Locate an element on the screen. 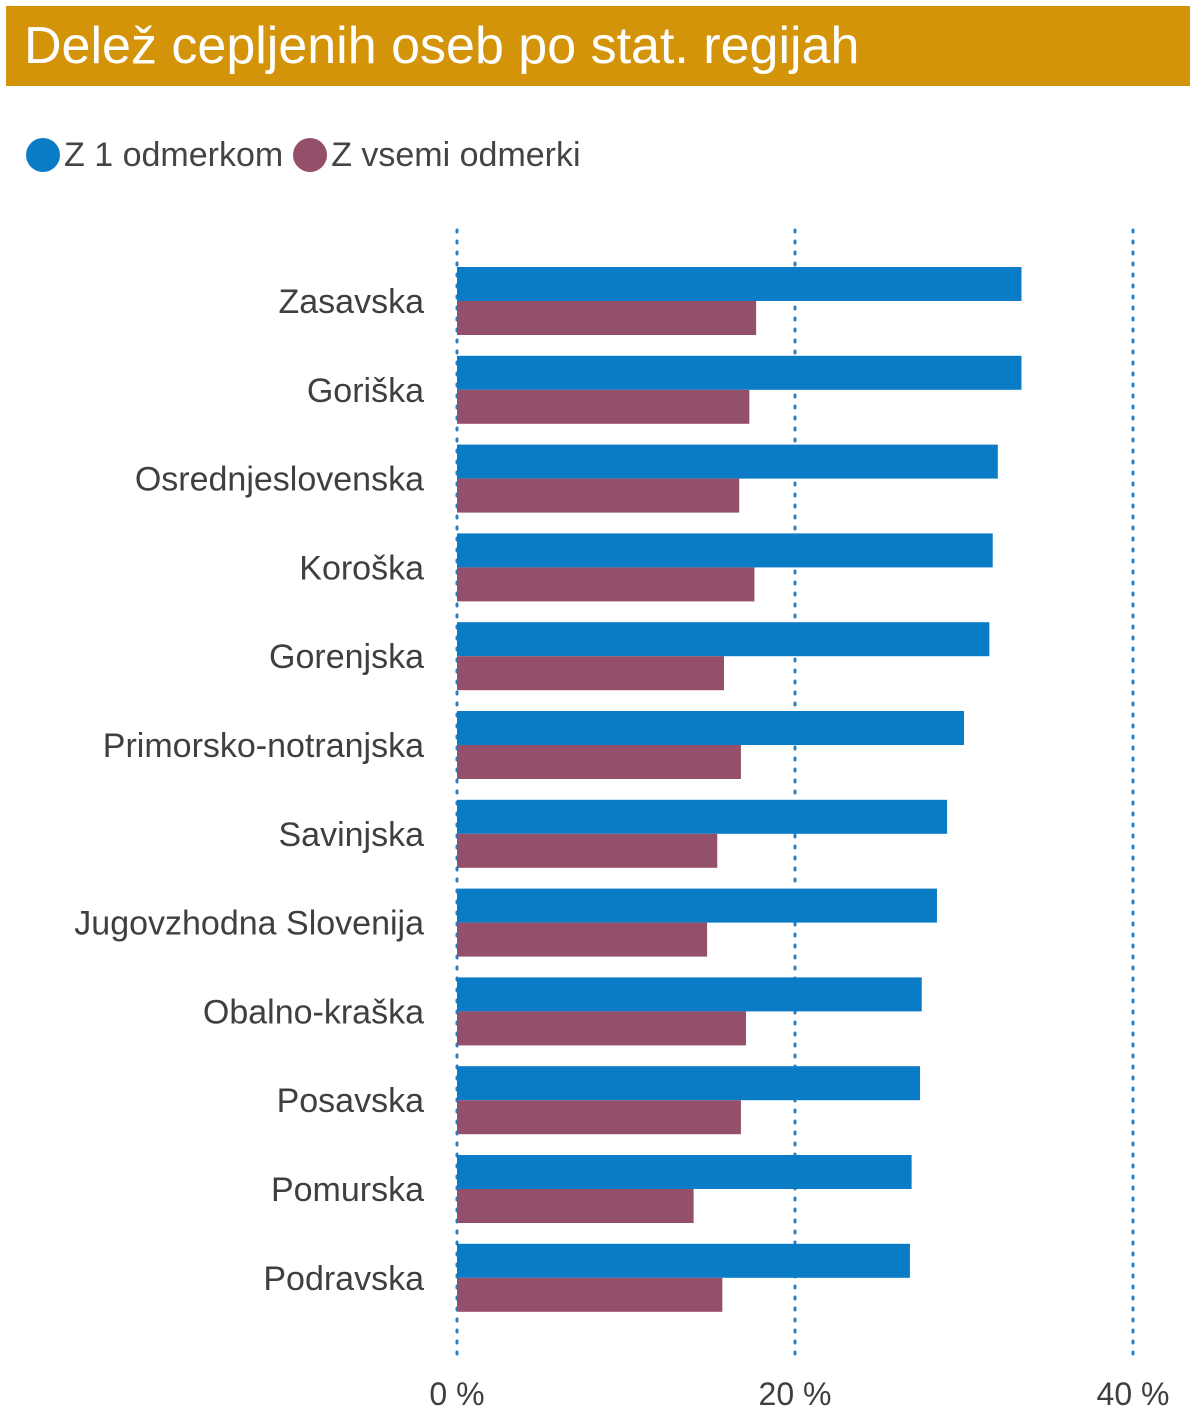 This screenshot has height=1423, width=1200. category-label: Koroška is located at coordinates (361, 568).